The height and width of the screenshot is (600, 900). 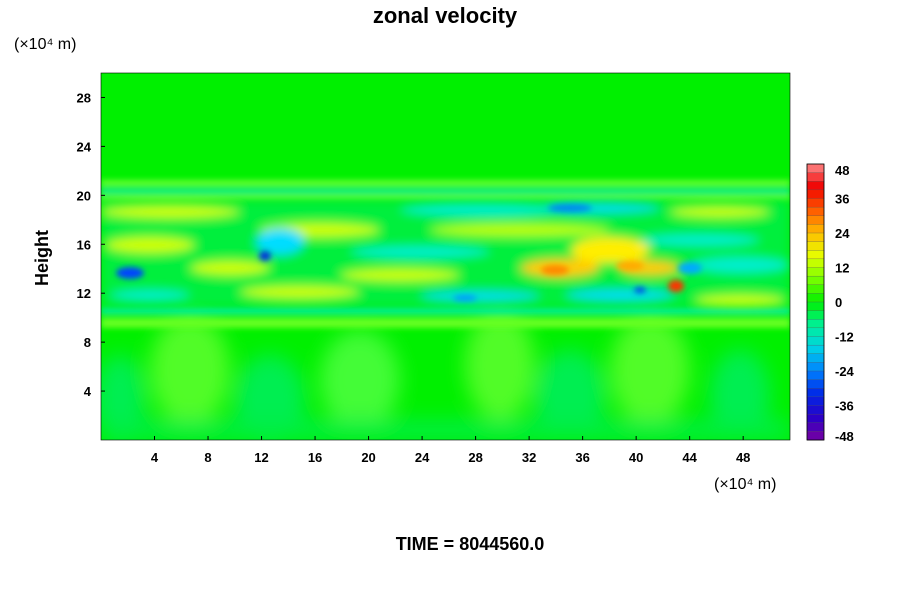 I want to click on x-tick-label: 24, so click(x=422, y=457).